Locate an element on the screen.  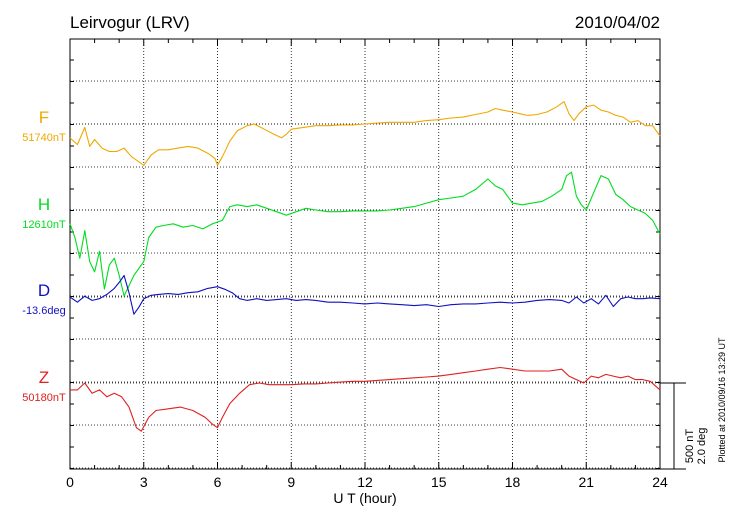
baseline-label-F: 51740nT is located at coordinates (44, 138).